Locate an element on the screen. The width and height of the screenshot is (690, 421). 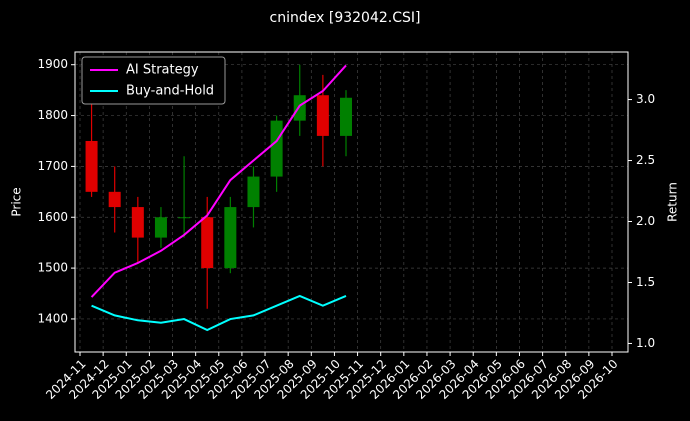
y2-tick-label: 2.0 is located at coordinates (645, 221).